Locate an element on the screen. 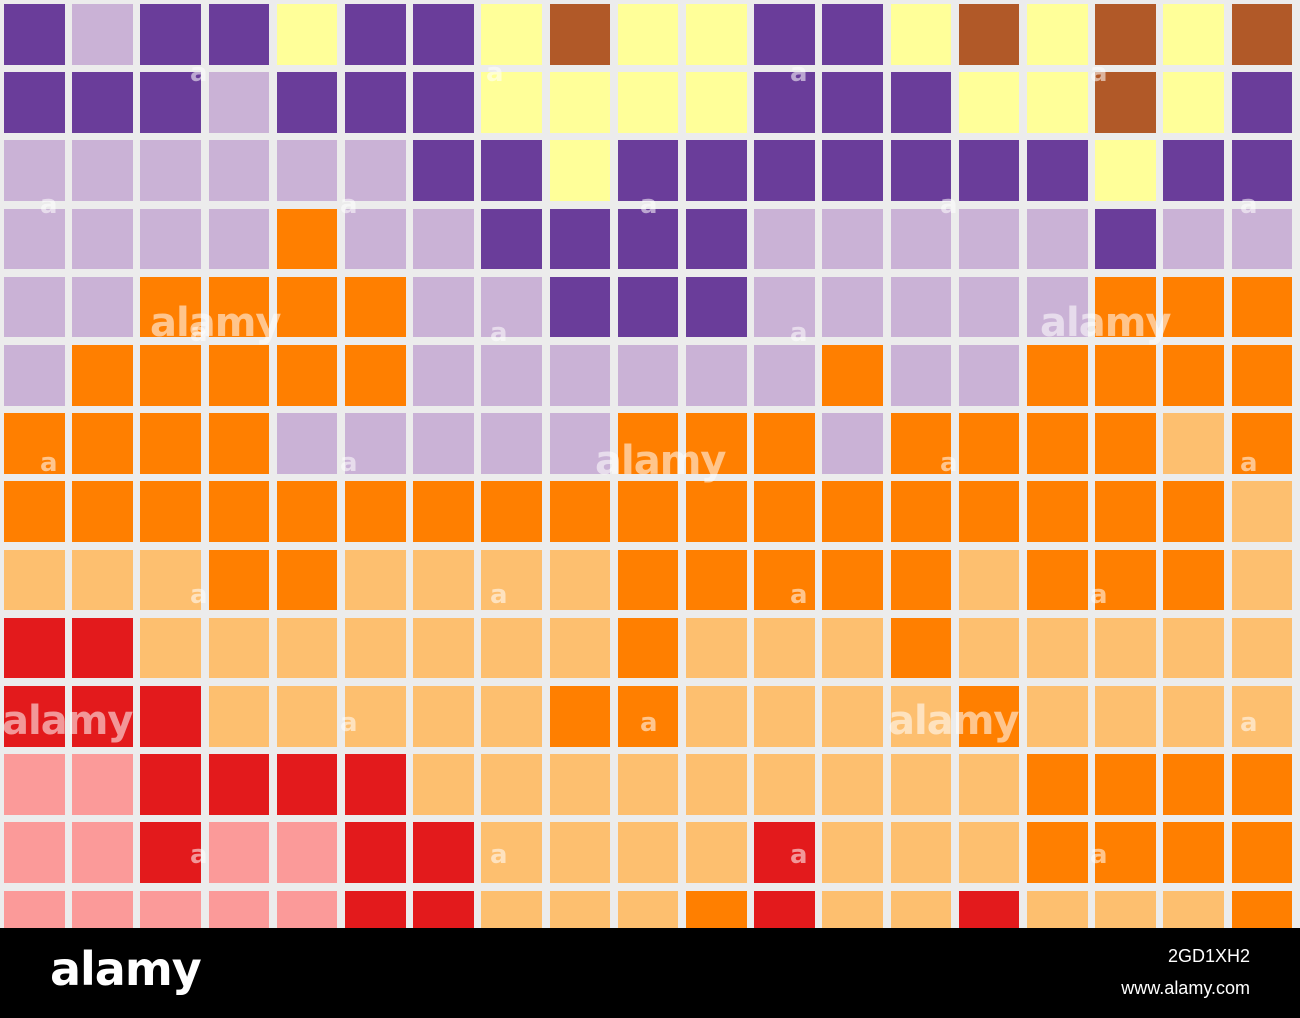 The height and width of the screenshot is (1018, 1300). alamy-logo: alamy is located at coordinates (126, 969).